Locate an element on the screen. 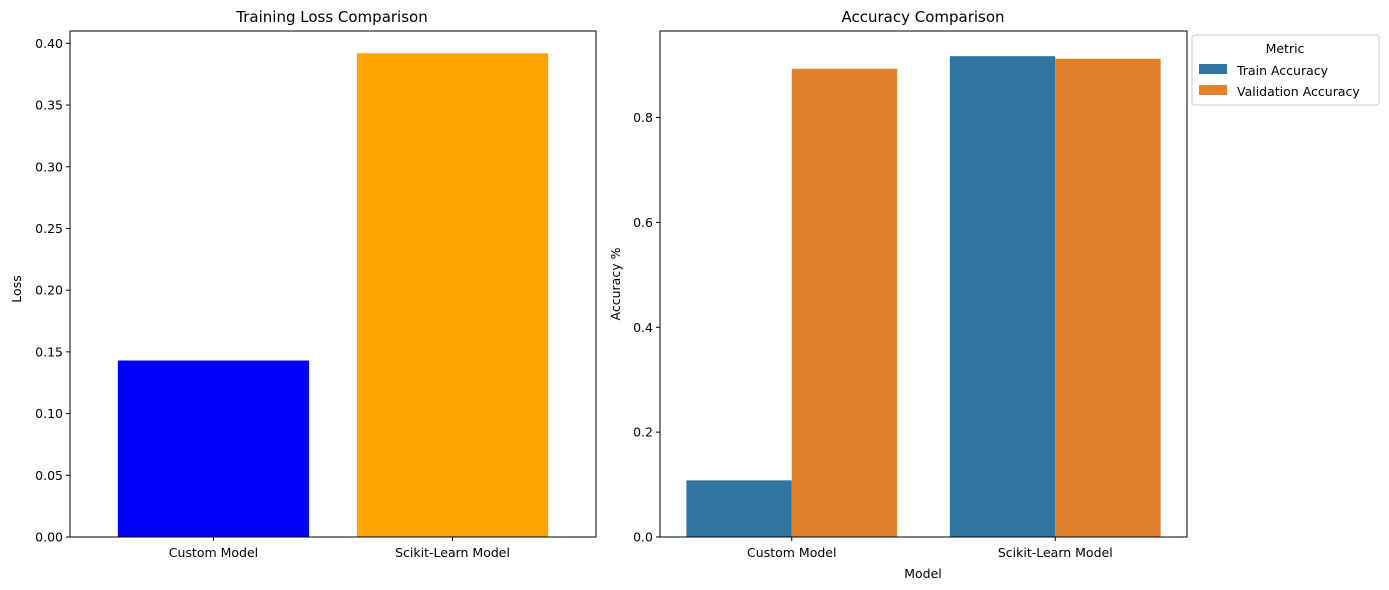 The height and width of the screenshot is (590, 1389). y-tick-label: 0.6 is located at coordinates (643, 222).